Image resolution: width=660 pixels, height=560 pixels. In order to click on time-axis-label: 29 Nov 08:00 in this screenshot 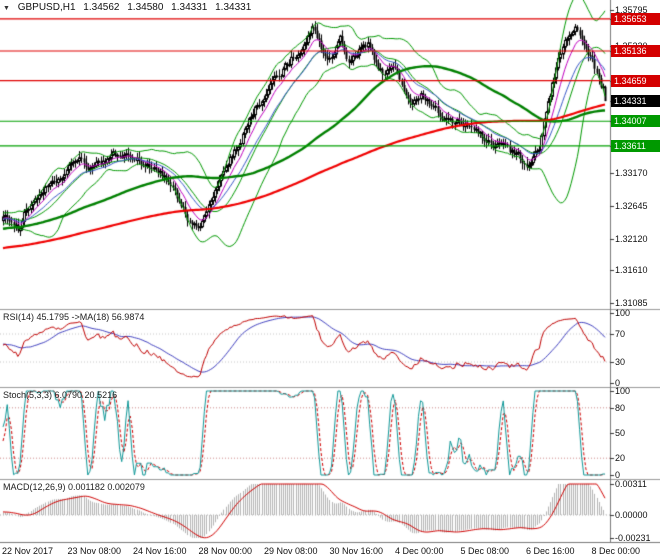, I will do `click(291, 551)`.